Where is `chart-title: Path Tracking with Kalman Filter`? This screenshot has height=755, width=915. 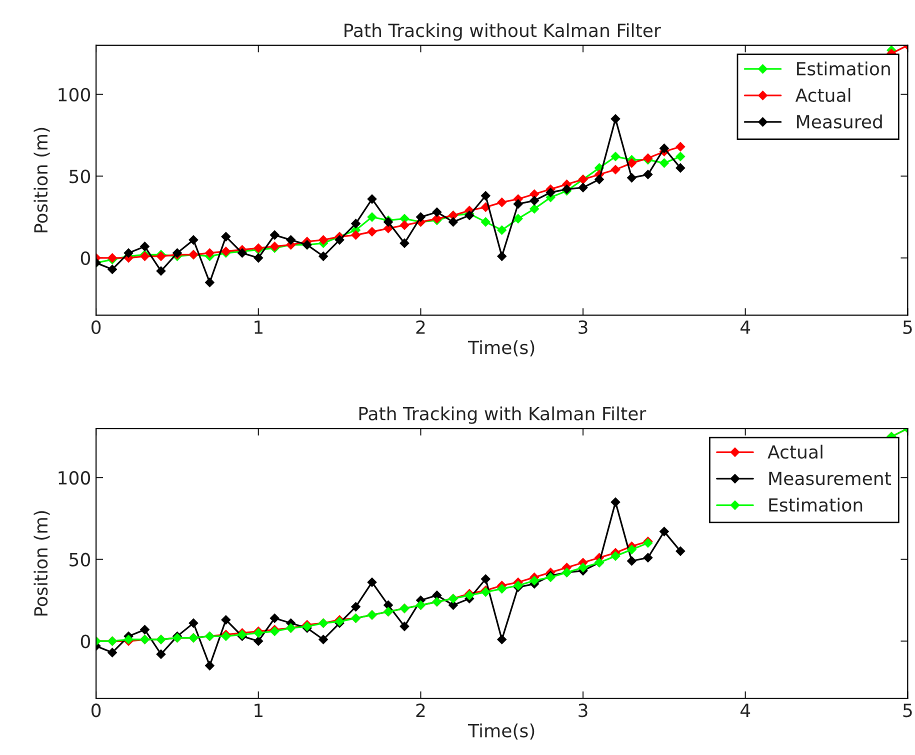
chart-title: Path Tracking with Kalman Filter is located at coordinates (502, 415).